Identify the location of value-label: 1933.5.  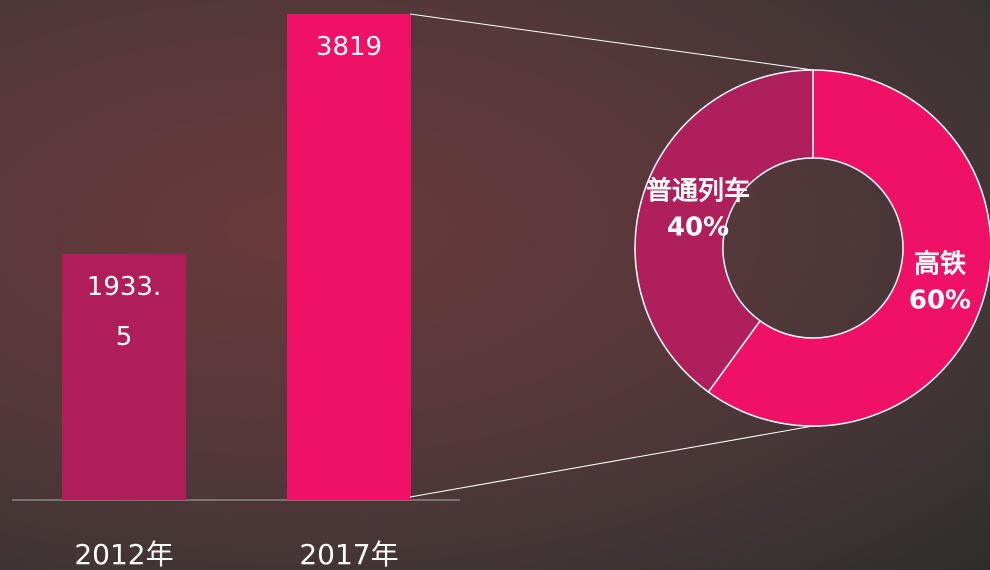
(124, 311).